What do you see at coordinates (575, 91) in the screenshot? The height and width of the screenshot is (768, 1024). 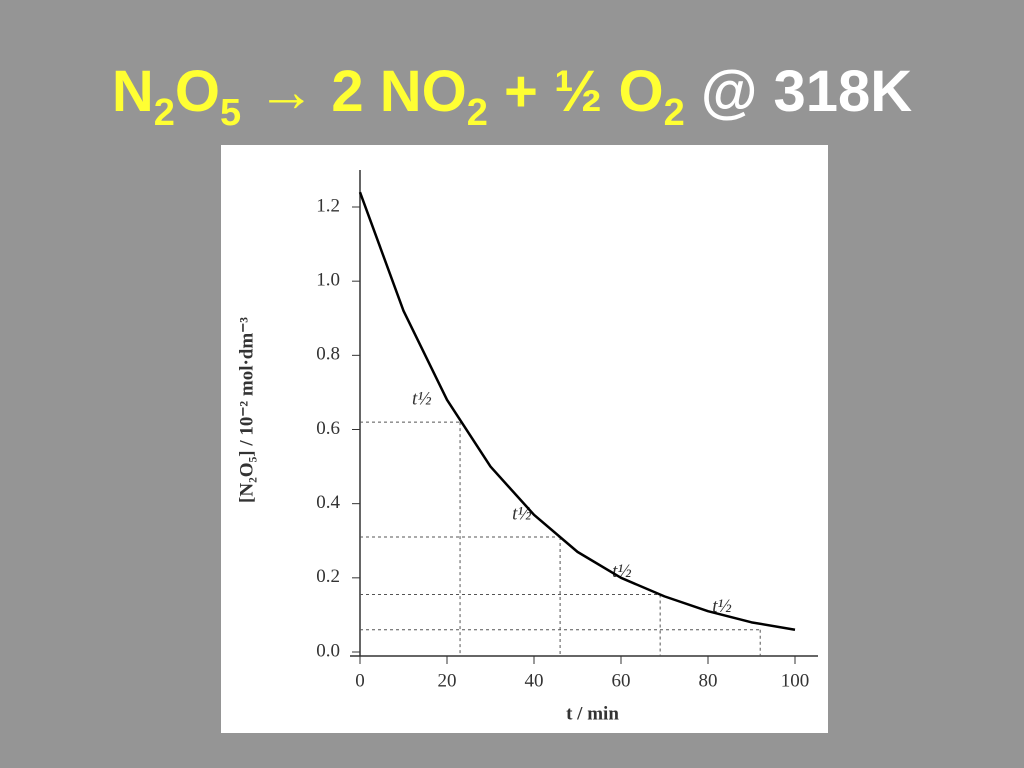 I see `title-part: + ½ O` at bounding box center [575, 91].